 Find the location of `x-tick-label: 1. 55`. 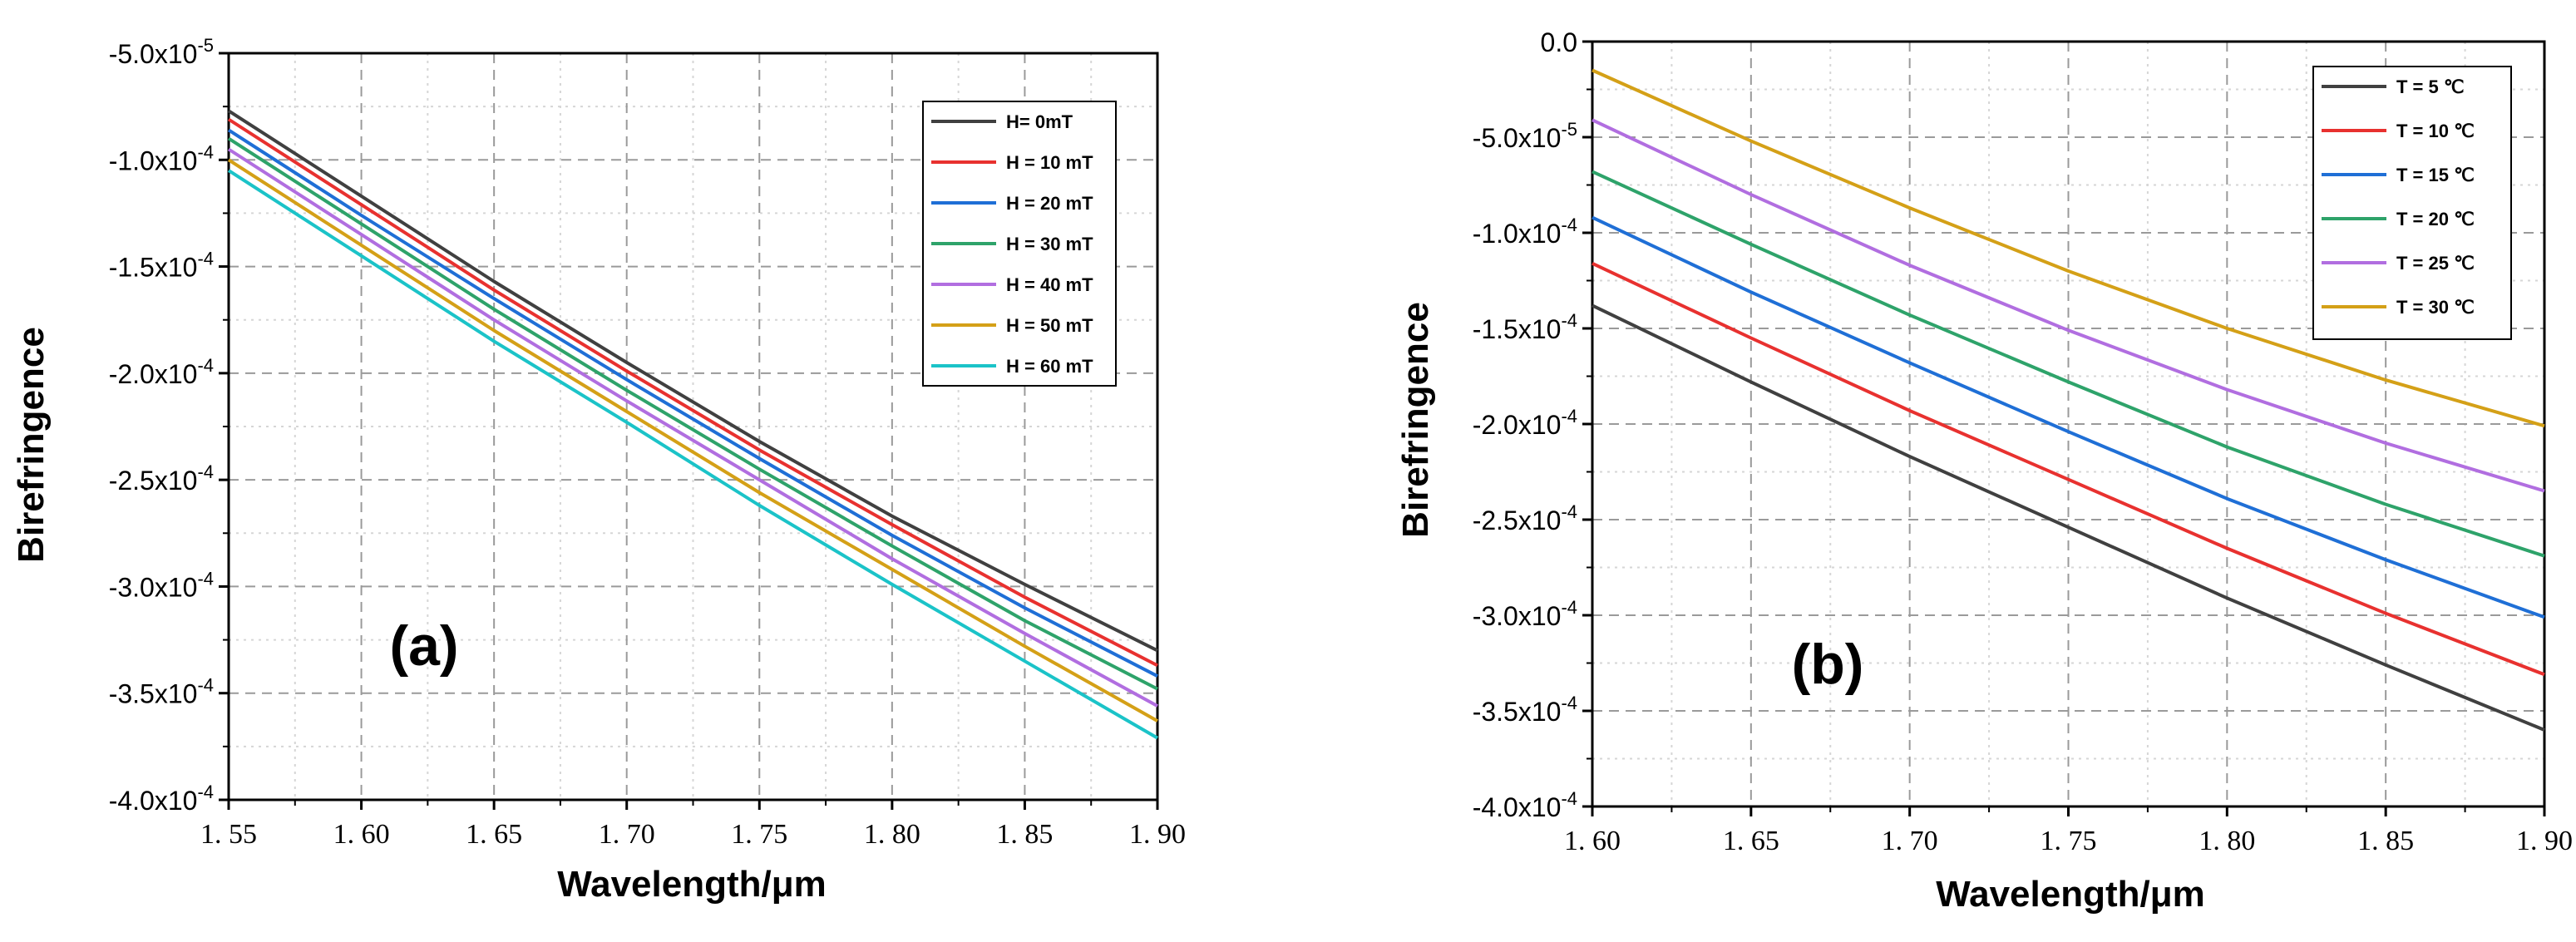

x-tick-label: 1. 55 is located at coordinates (228, 834).